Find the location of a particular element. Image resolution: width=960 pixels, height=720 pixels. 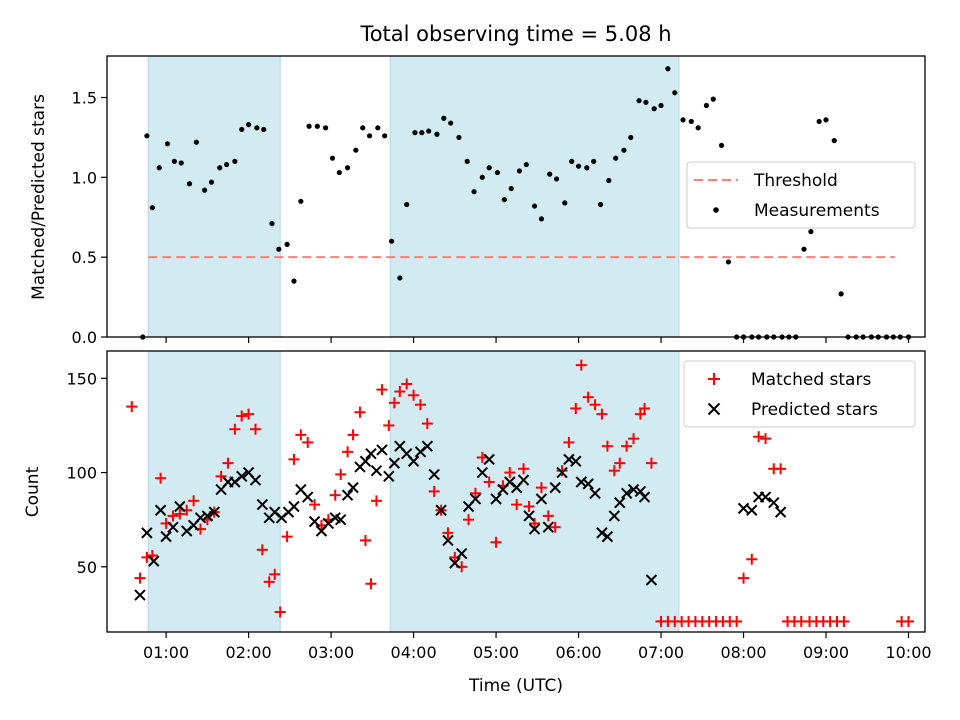

ratio-y-axis-label: Matched/Predicted stars is located at coordinates (39, 197).